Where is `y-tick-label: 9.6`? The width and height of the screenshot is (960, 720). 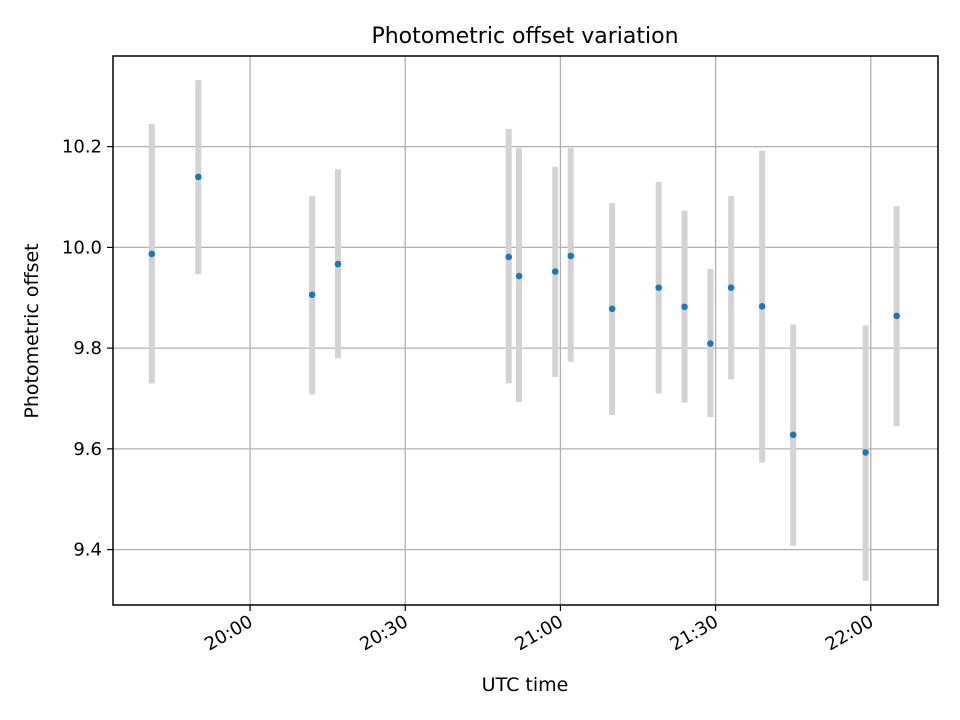
y-tick-label: 9.6 is located at coordinates (87, 449).